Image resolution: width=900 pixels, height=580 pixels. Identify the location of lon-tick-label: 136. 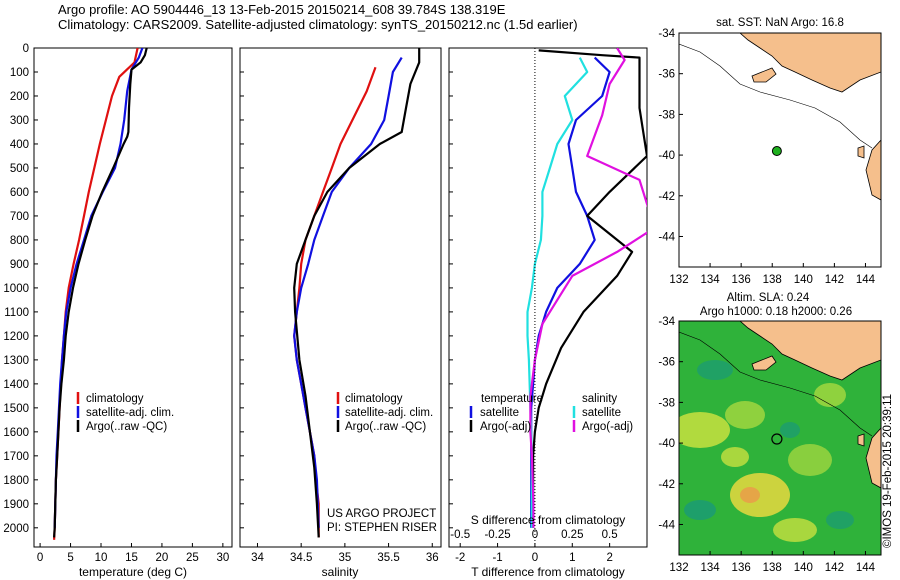
(741, 568).